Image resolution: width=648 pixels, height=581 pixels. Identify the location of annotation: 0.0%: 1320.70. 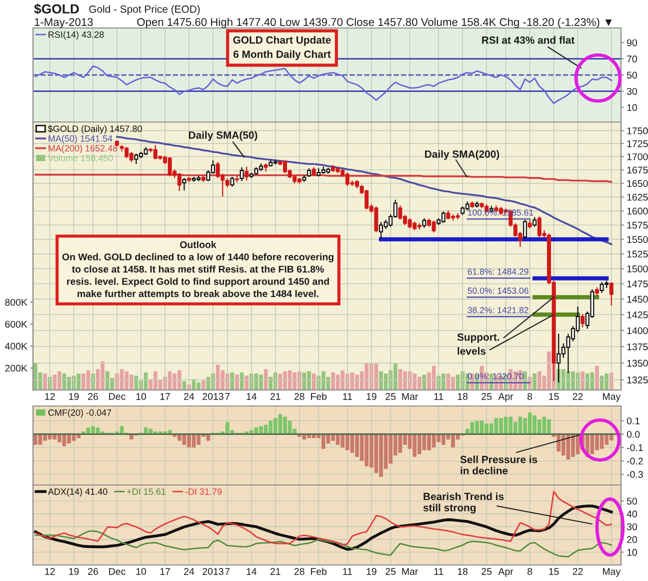
(496, 376).